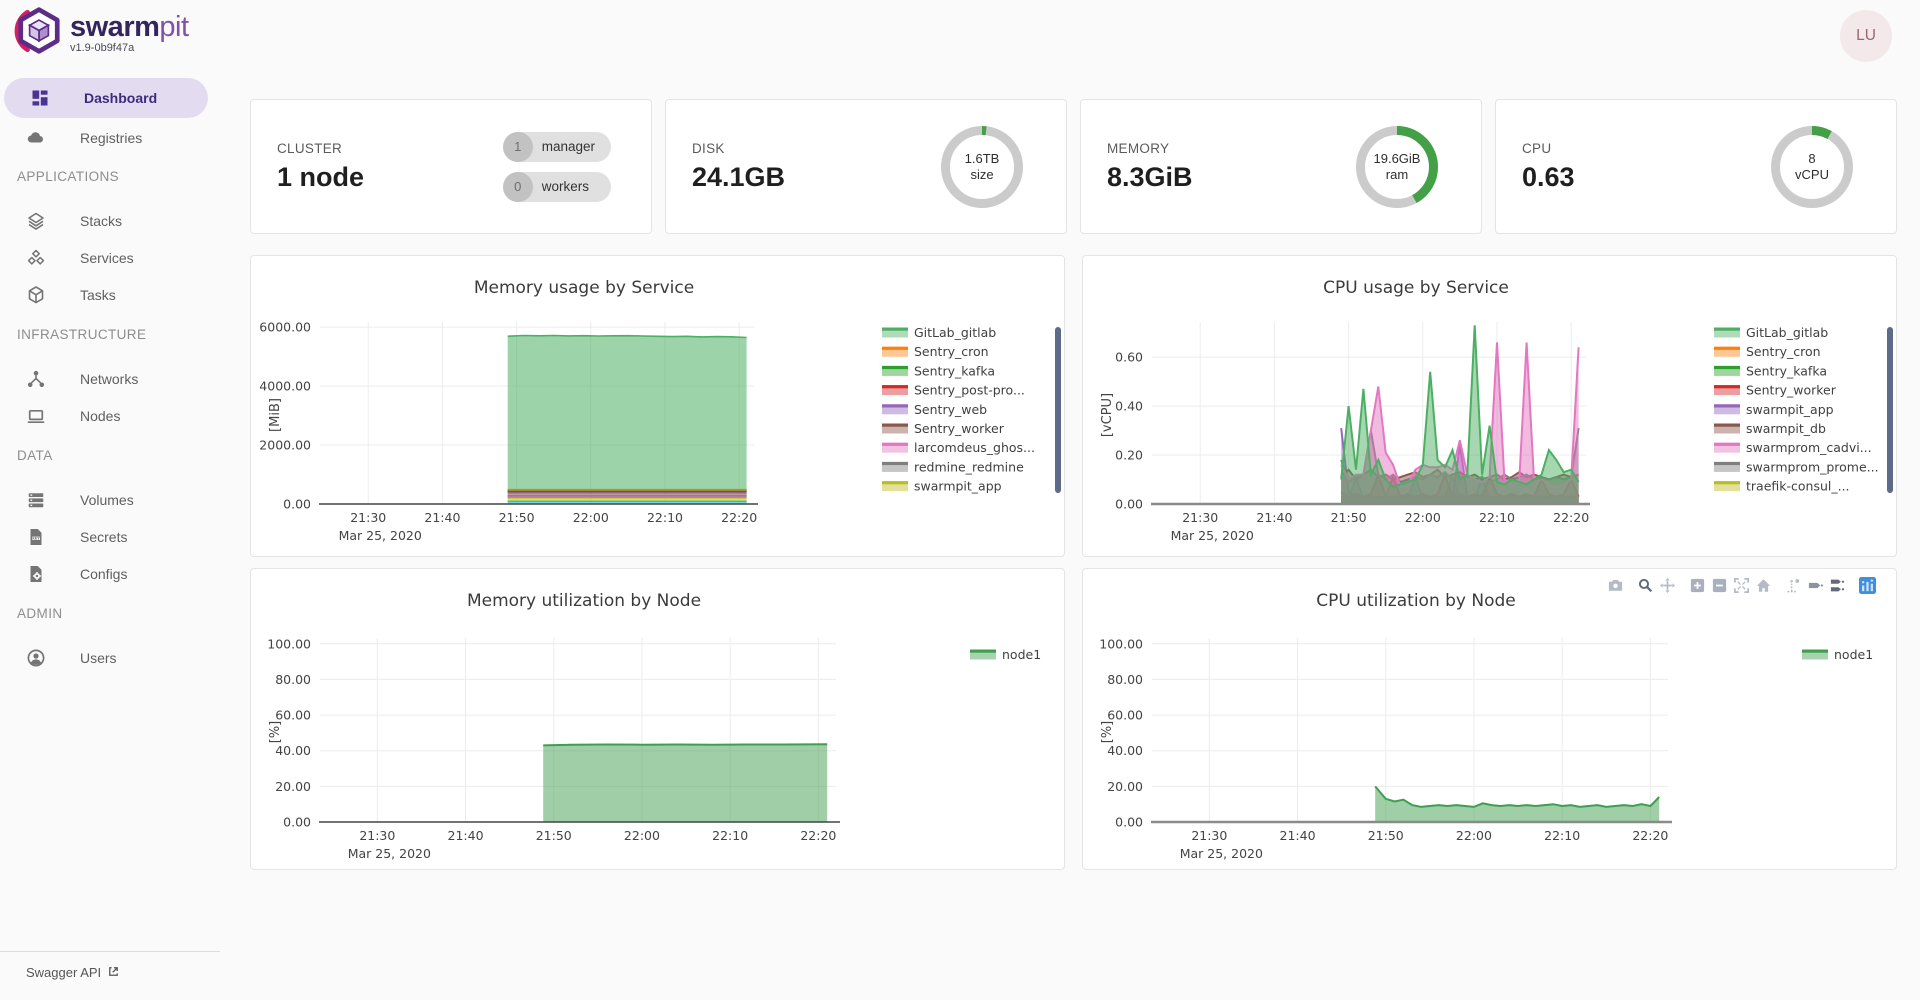  Describe the element at coordinates (1667, 585) in the screenshot. I see `pan-icon` at that location.